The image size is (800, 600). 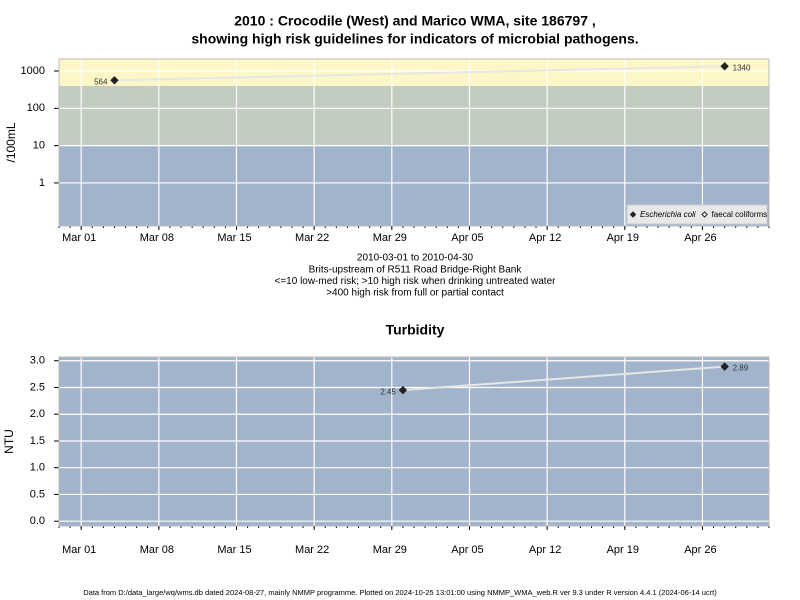 I want to click on y-tick-label: 100, so click(x=36, y=108).